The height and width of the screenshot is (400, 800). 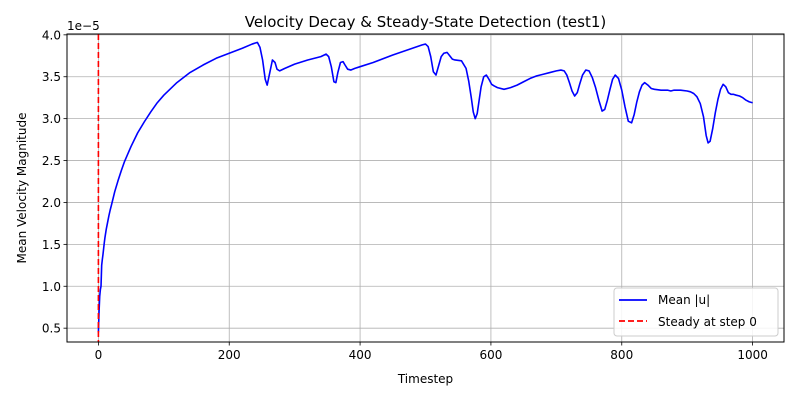 What do you see at coordinates (360, 355) in the screenshot?
I see `x-tick-label: 400` at bounding box center [360, 355].